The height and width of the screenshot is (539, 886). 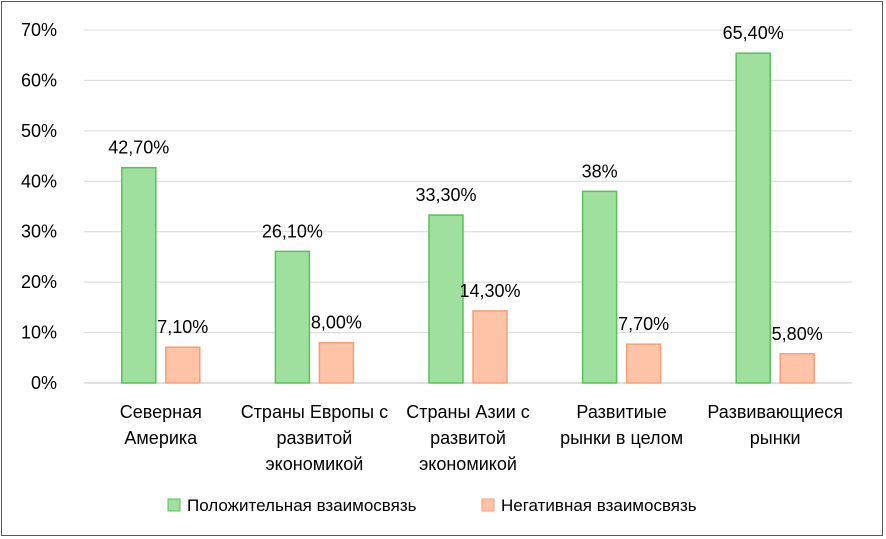 I want to click on category-label-line: Америка, so click(x=161, y=438).